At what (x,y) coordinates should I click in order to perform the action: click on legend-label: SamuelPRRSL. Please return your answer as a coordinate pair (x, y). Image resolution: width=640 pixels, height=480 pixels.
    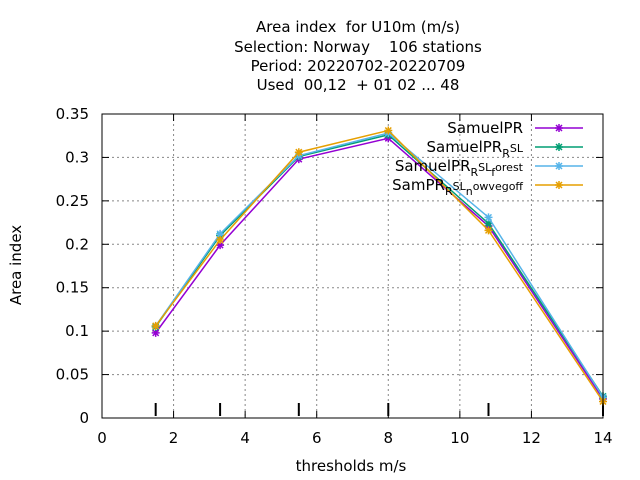
    Looking at the image, I should click on (475, 149).